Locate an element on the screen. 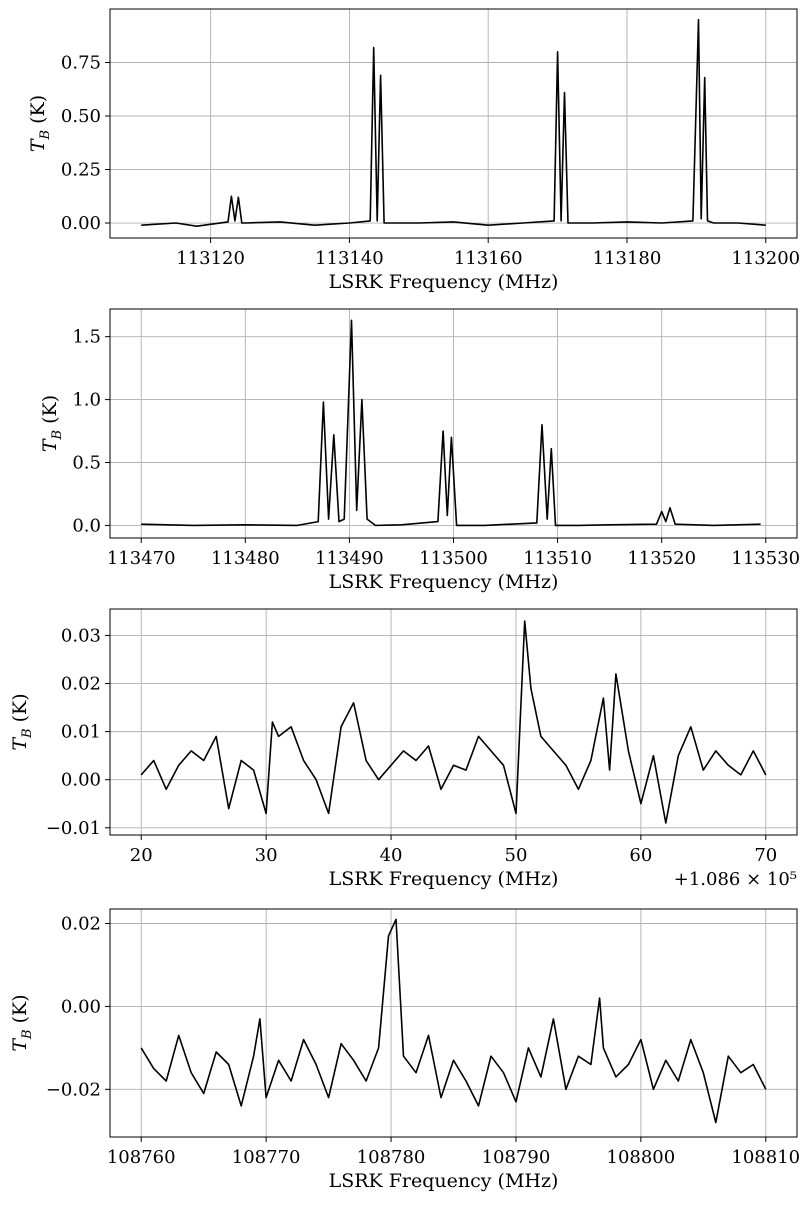  x-tick-label: 113520 is located at coordinates (661, 558).